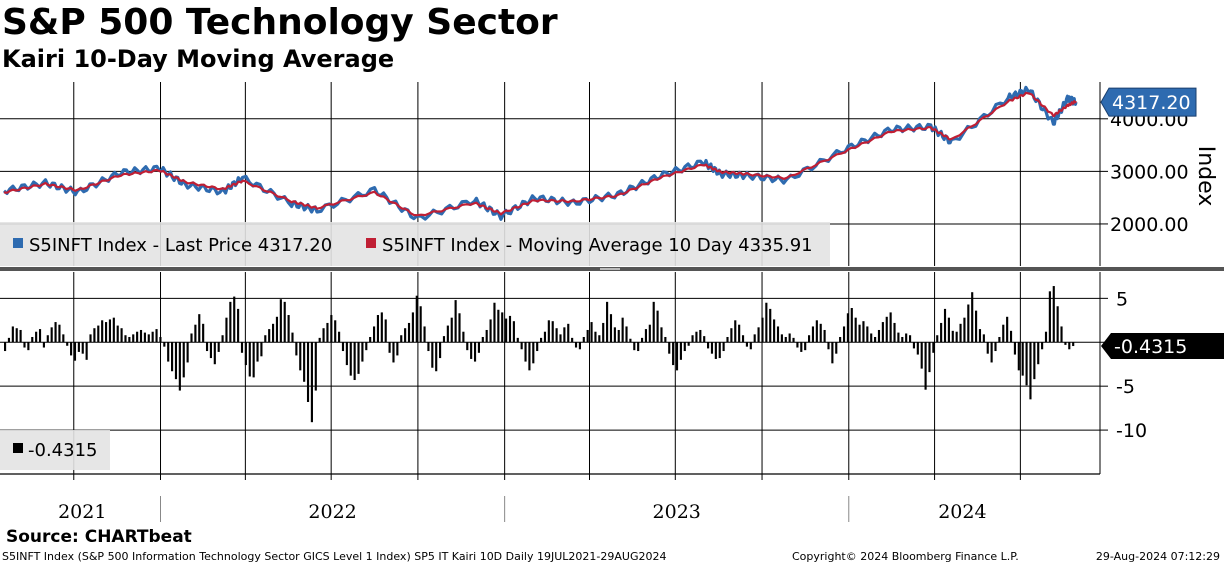 This screenshot has height=566, width=1224. I want to click on legend-label-last-price: S5INFT Index - Last Price 4317.20, so click(180, 245).